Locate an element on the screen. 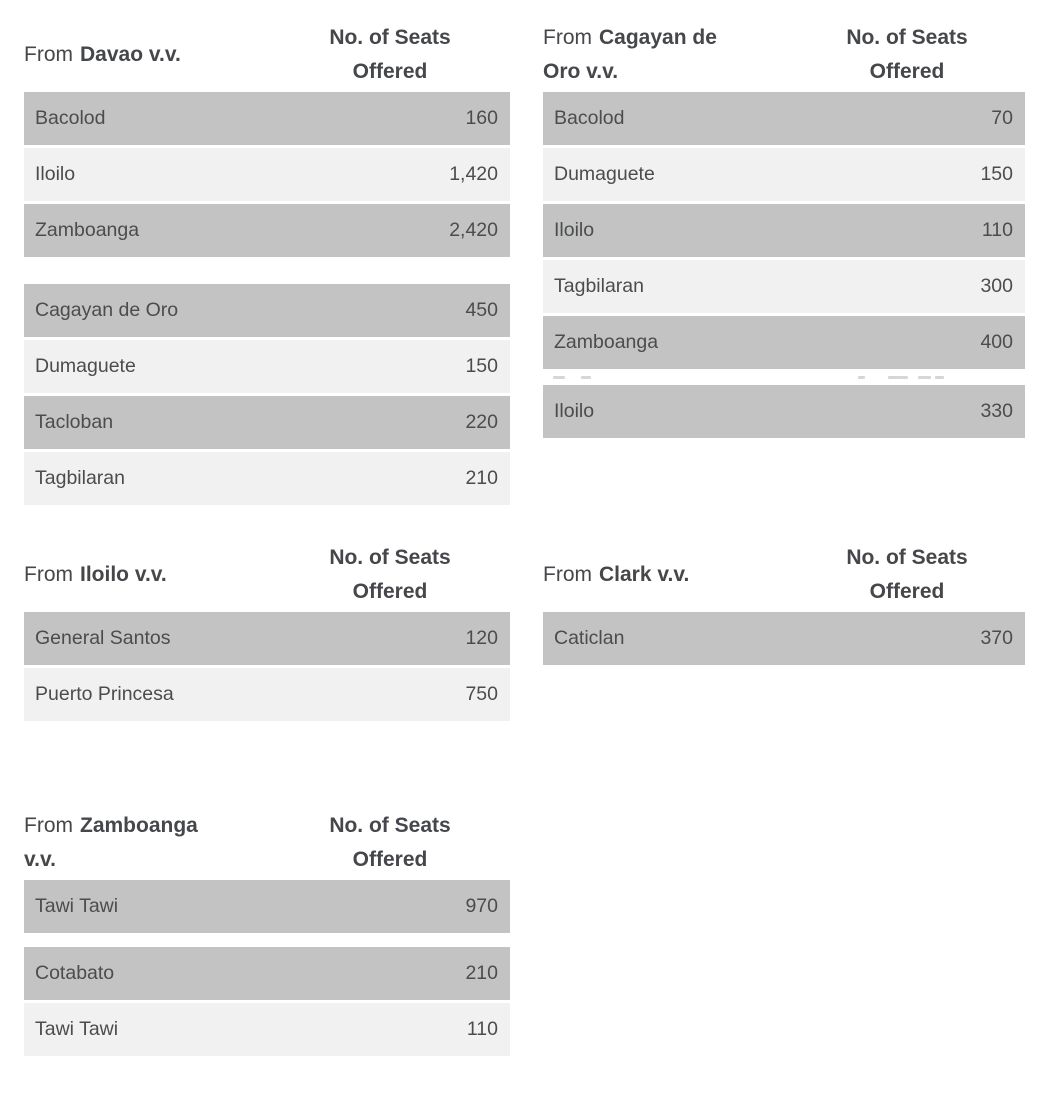 This screenshot has width=1042, height=1107. destination-label: General Santos is located at coordinates (103, 638).